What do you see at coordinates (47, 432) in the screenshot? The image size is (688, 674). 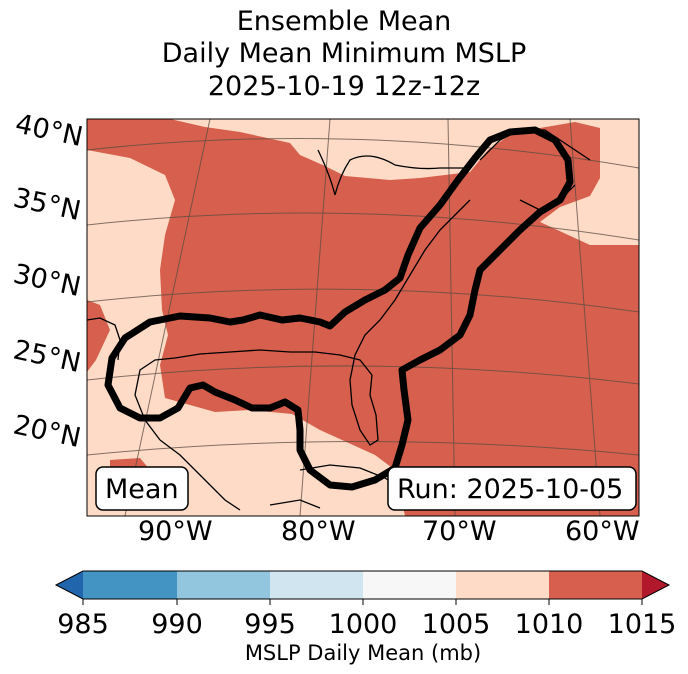 I see `lat-label-20: 20°N` at bounding box center [47, 432].